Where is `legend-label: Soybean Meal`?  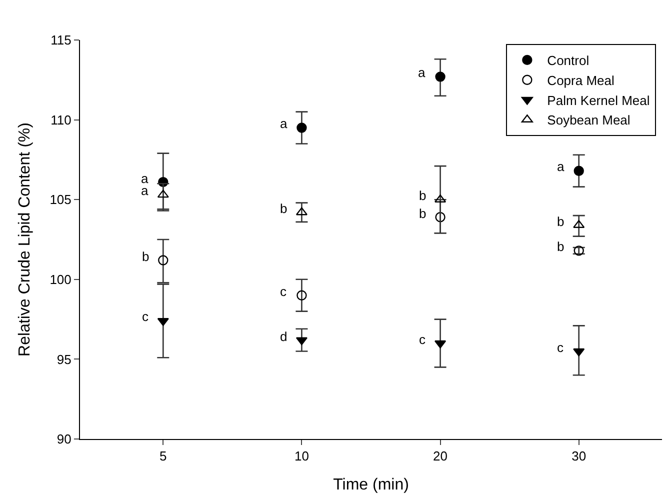 legend-label: Soybean Meal is located at coordinates (588, 120).